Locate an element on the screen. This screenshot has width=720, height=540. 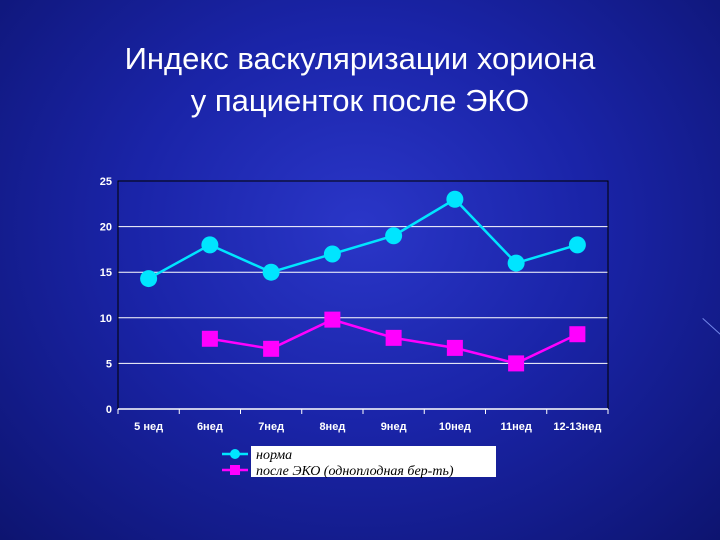
x-tick-label: 8нед is located at coordinates (332, 427).